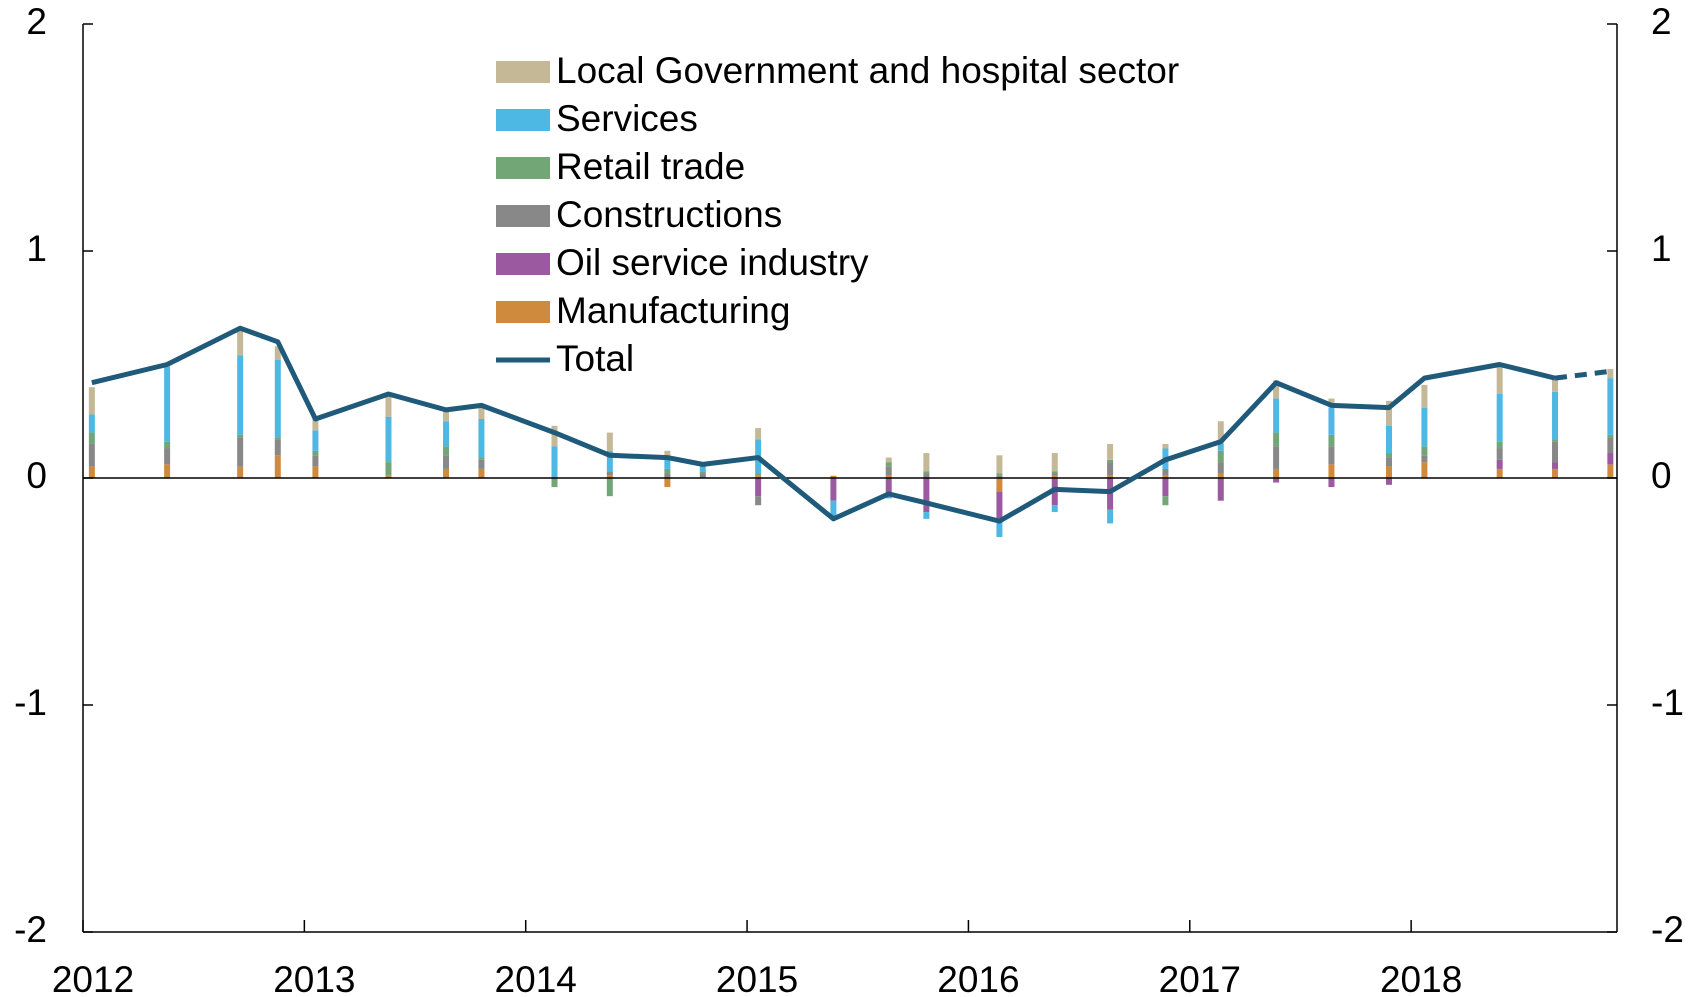 The height and width of the screenshot is (997, 1700). Describe the element at coordinates (595, 358) in the screenshot. I see `legend-label: Total` at that location.